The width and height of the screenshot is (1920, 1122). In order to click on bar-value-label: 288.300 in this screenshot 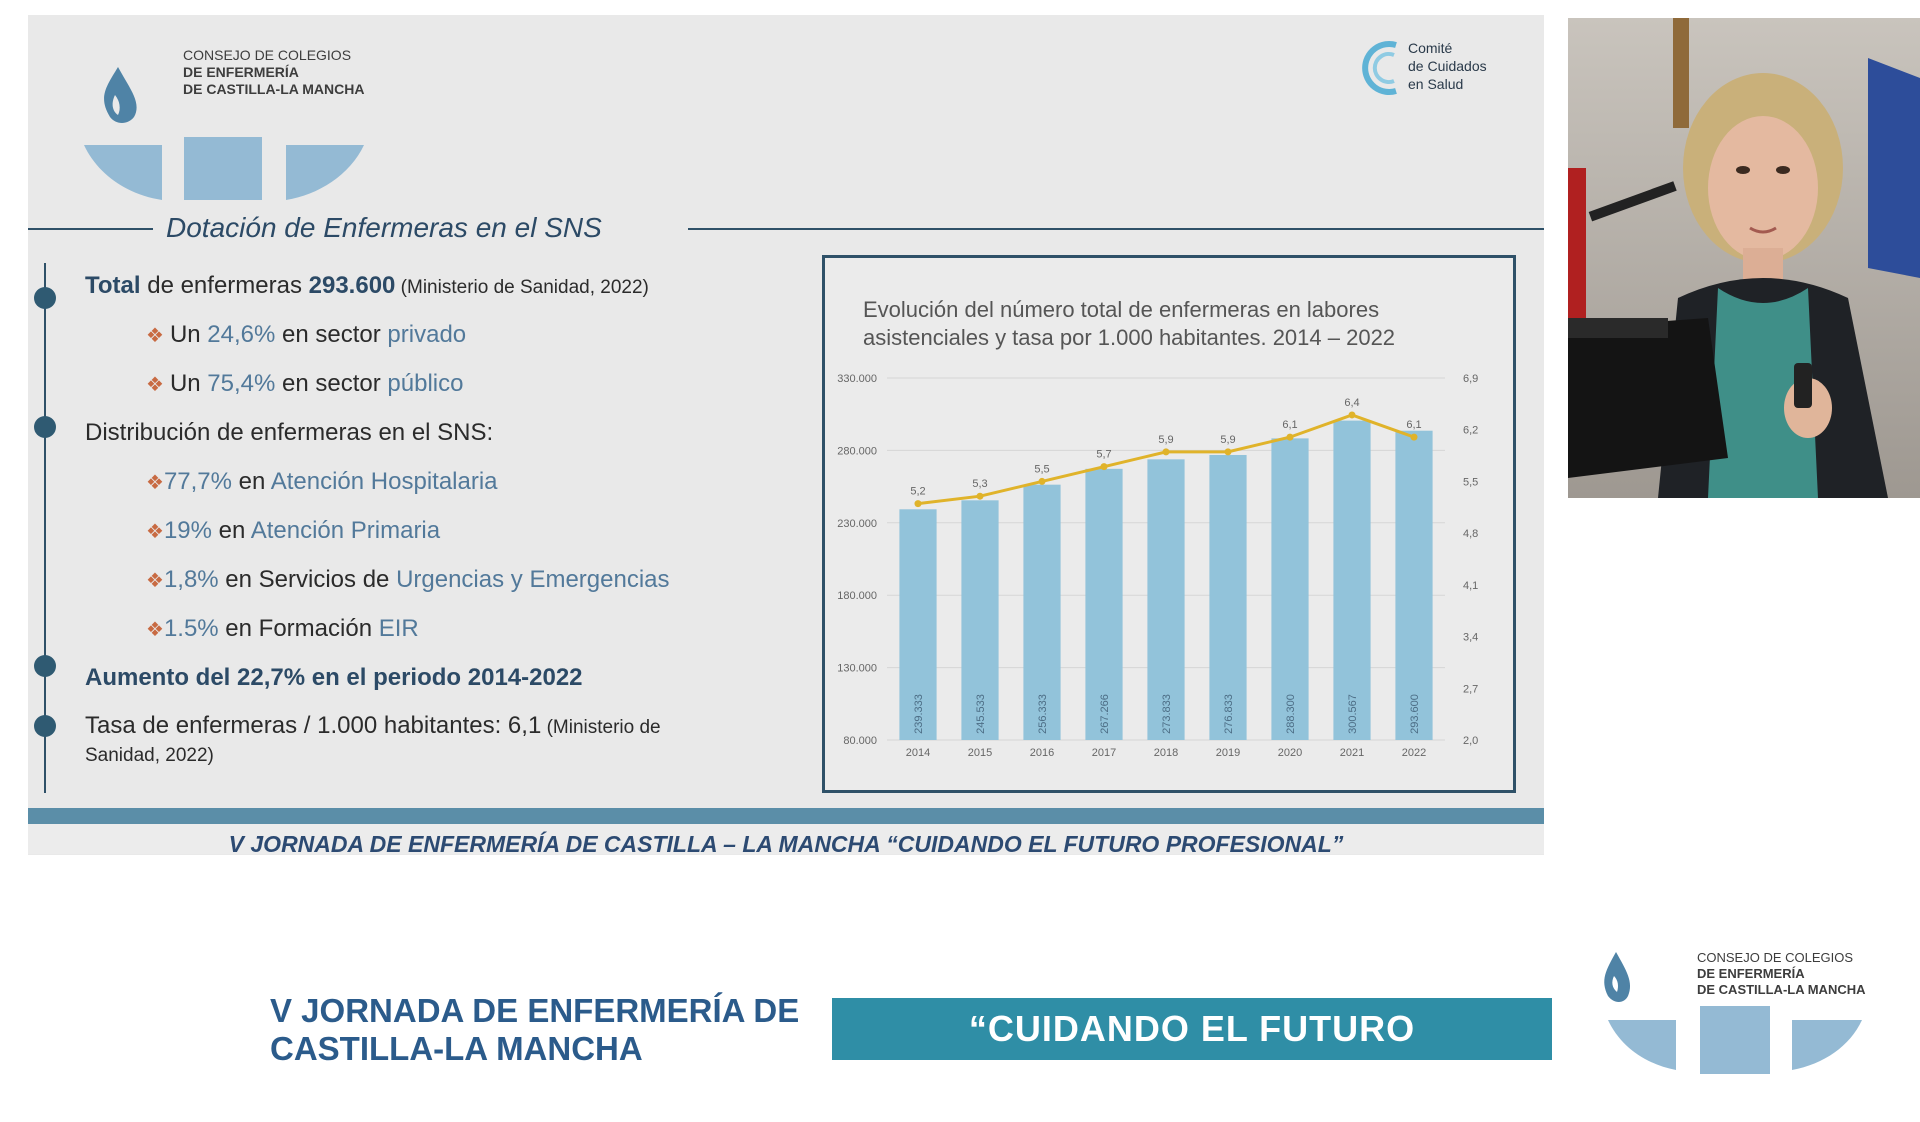, I will do `click(1291, 714)`.